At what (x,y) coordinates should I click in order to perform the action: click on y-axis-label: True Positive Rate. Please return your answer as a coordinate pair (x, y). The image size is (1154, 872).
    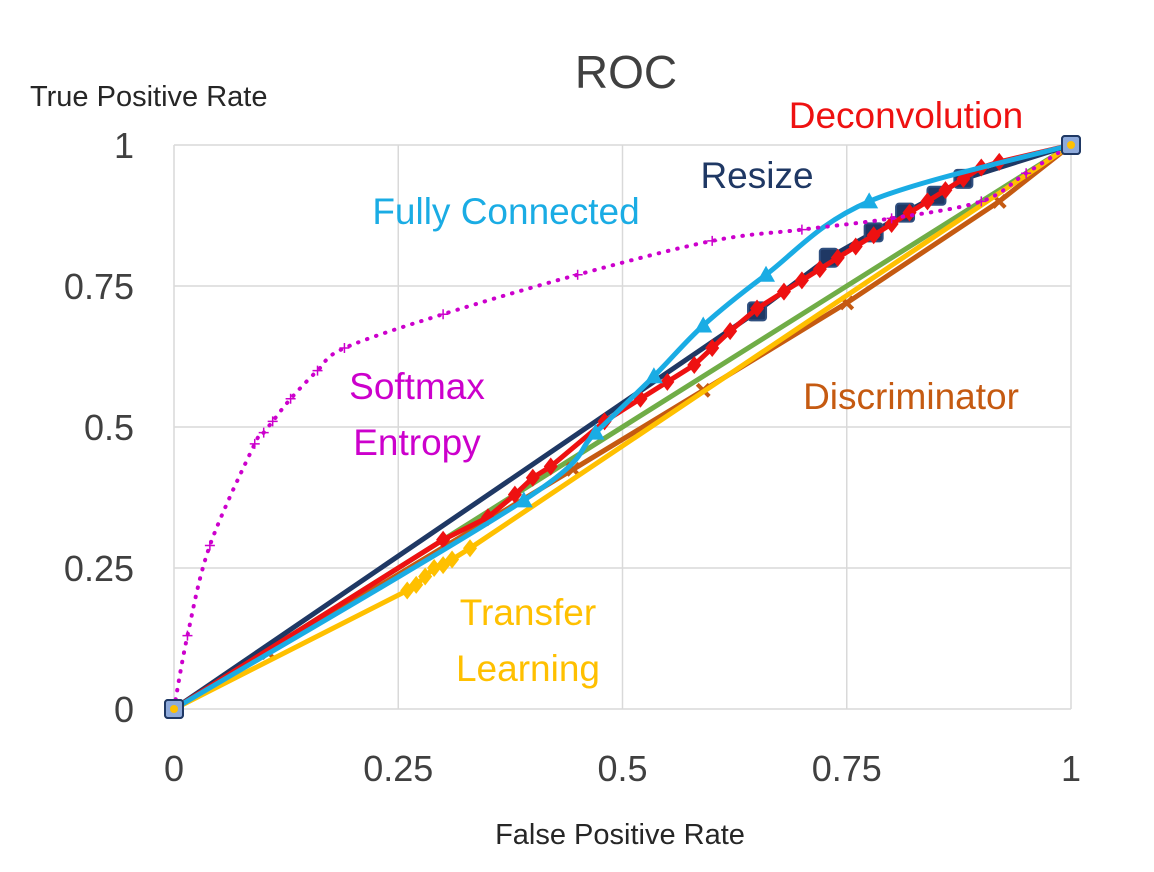
    Looking at the image, I should click on (148, 97).